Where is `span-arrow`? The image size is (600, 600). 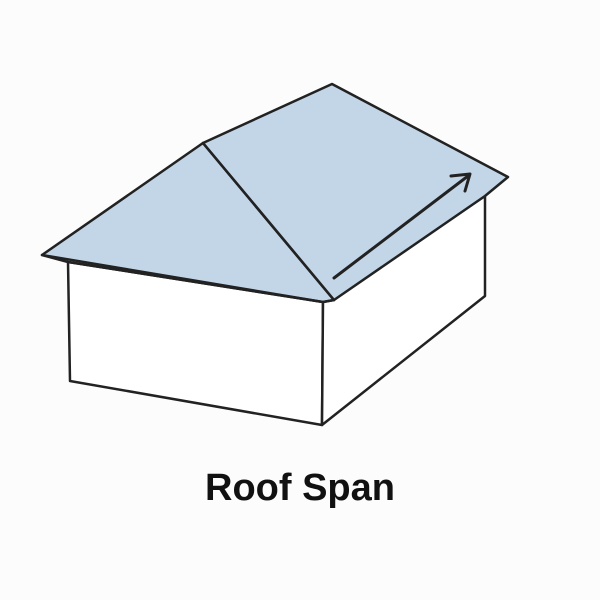 span-arrow is located at coordinates (401, 227).